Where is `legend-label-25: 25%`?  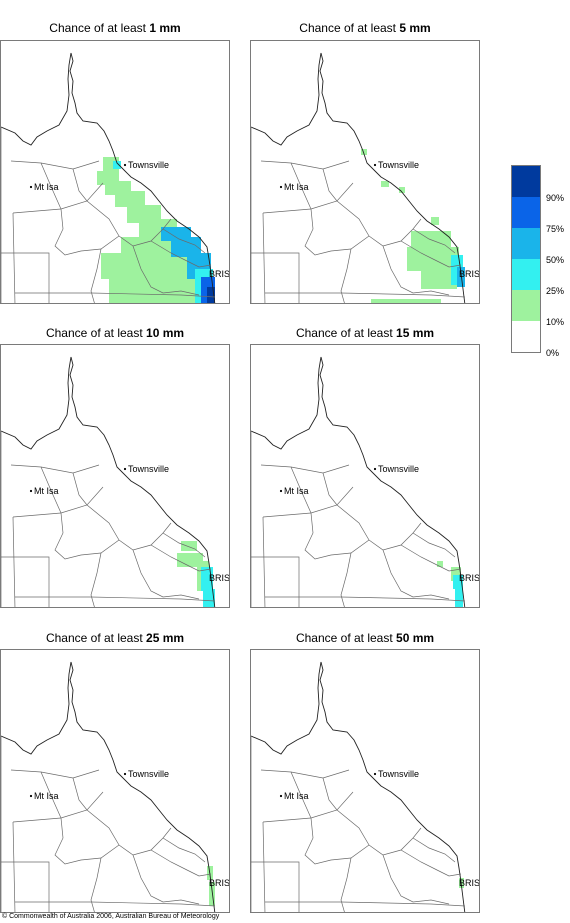
legend-label-25: 25% is located at coordinates (555, 291).